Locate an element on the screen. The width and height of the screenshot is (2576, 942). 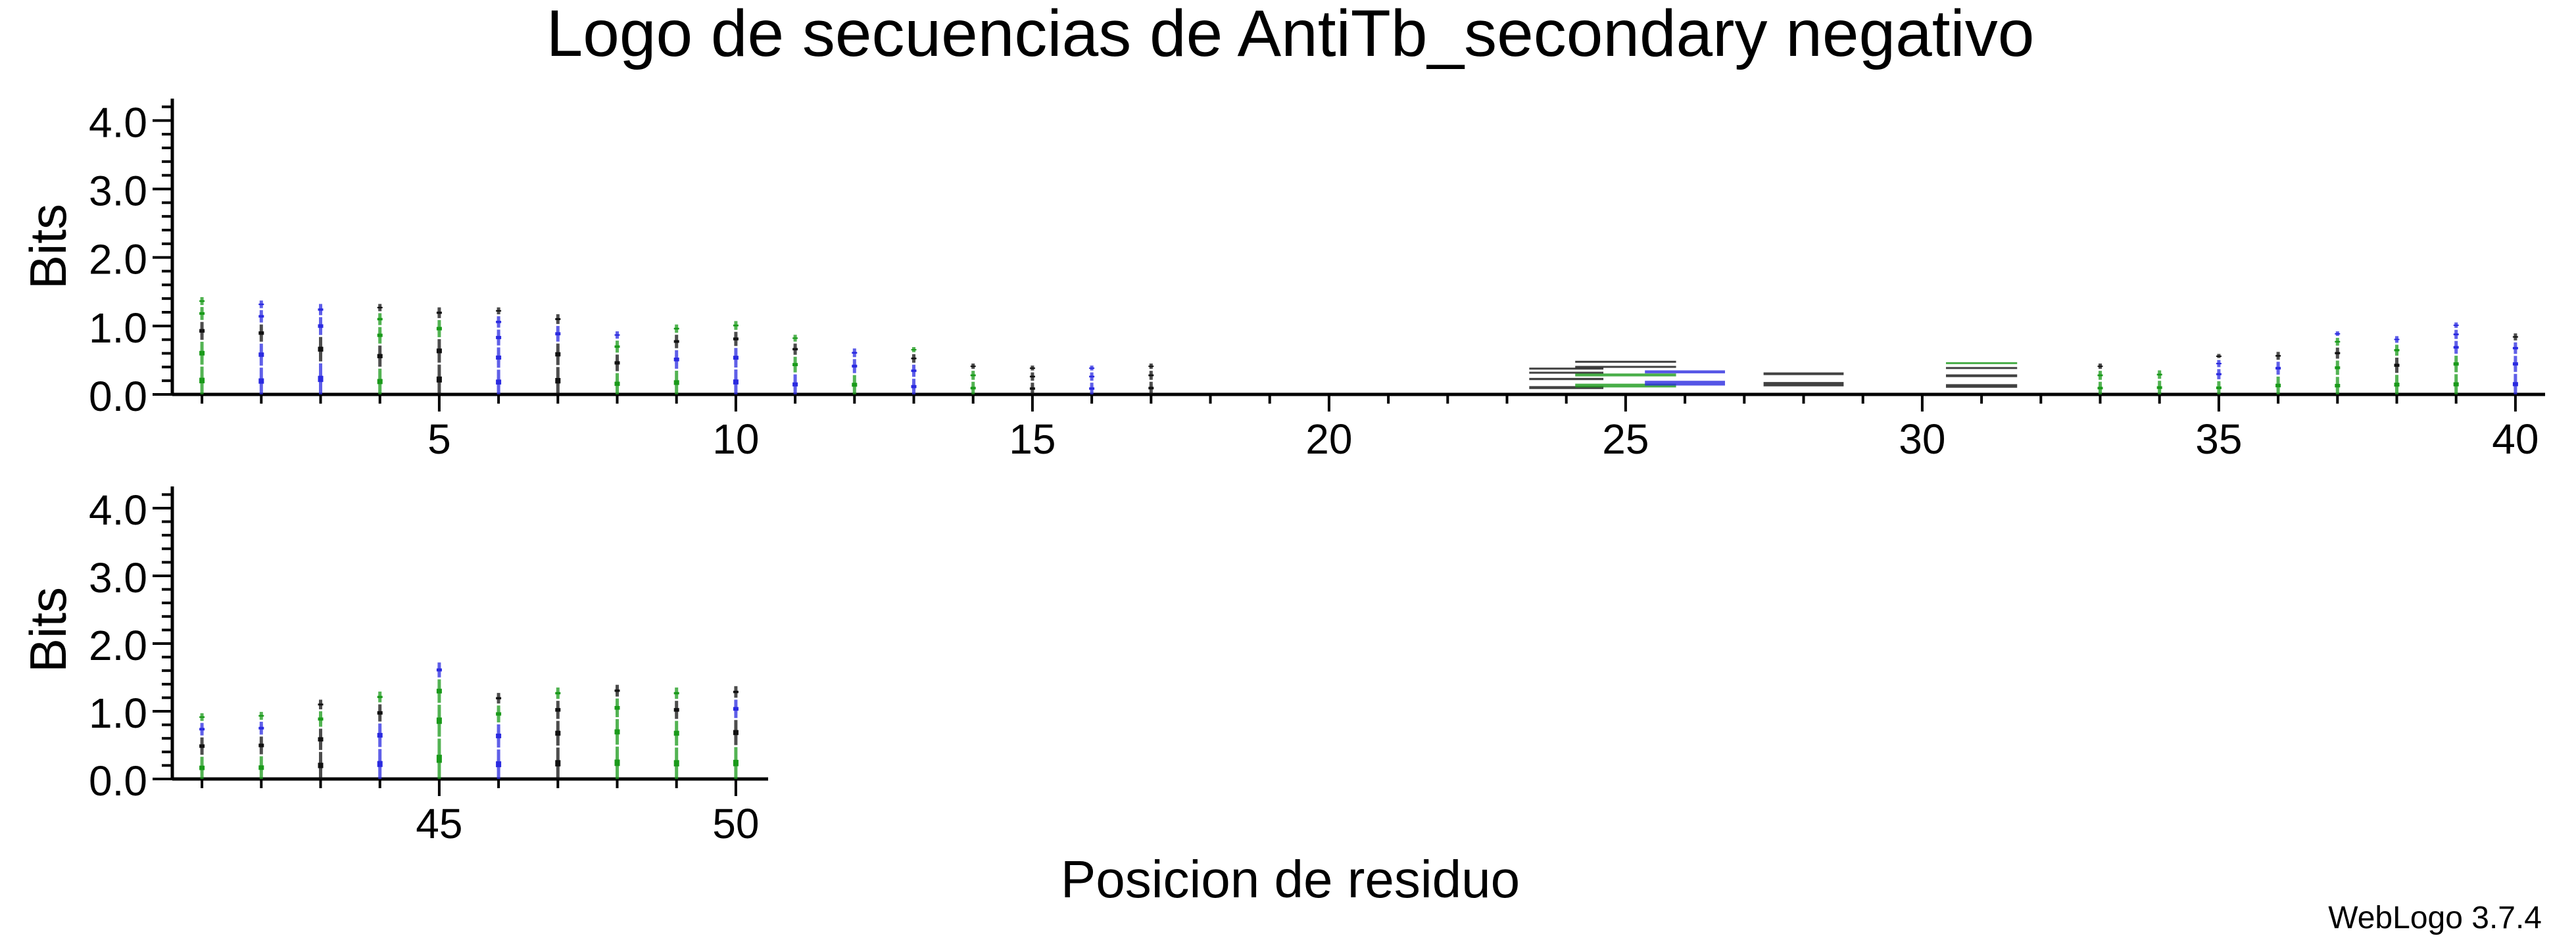
x-tick-label: 50 is located at coordinates (736, 824).